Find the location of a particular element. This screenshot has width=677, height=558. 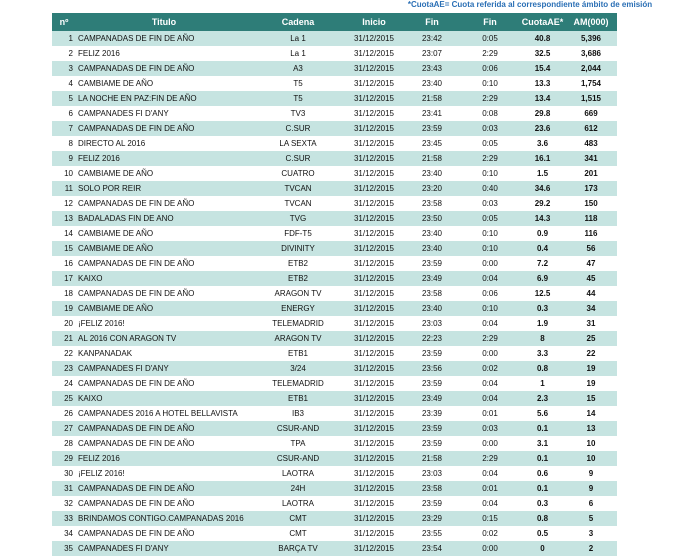

table-cell: 35 is located at coordinates (64, 548).